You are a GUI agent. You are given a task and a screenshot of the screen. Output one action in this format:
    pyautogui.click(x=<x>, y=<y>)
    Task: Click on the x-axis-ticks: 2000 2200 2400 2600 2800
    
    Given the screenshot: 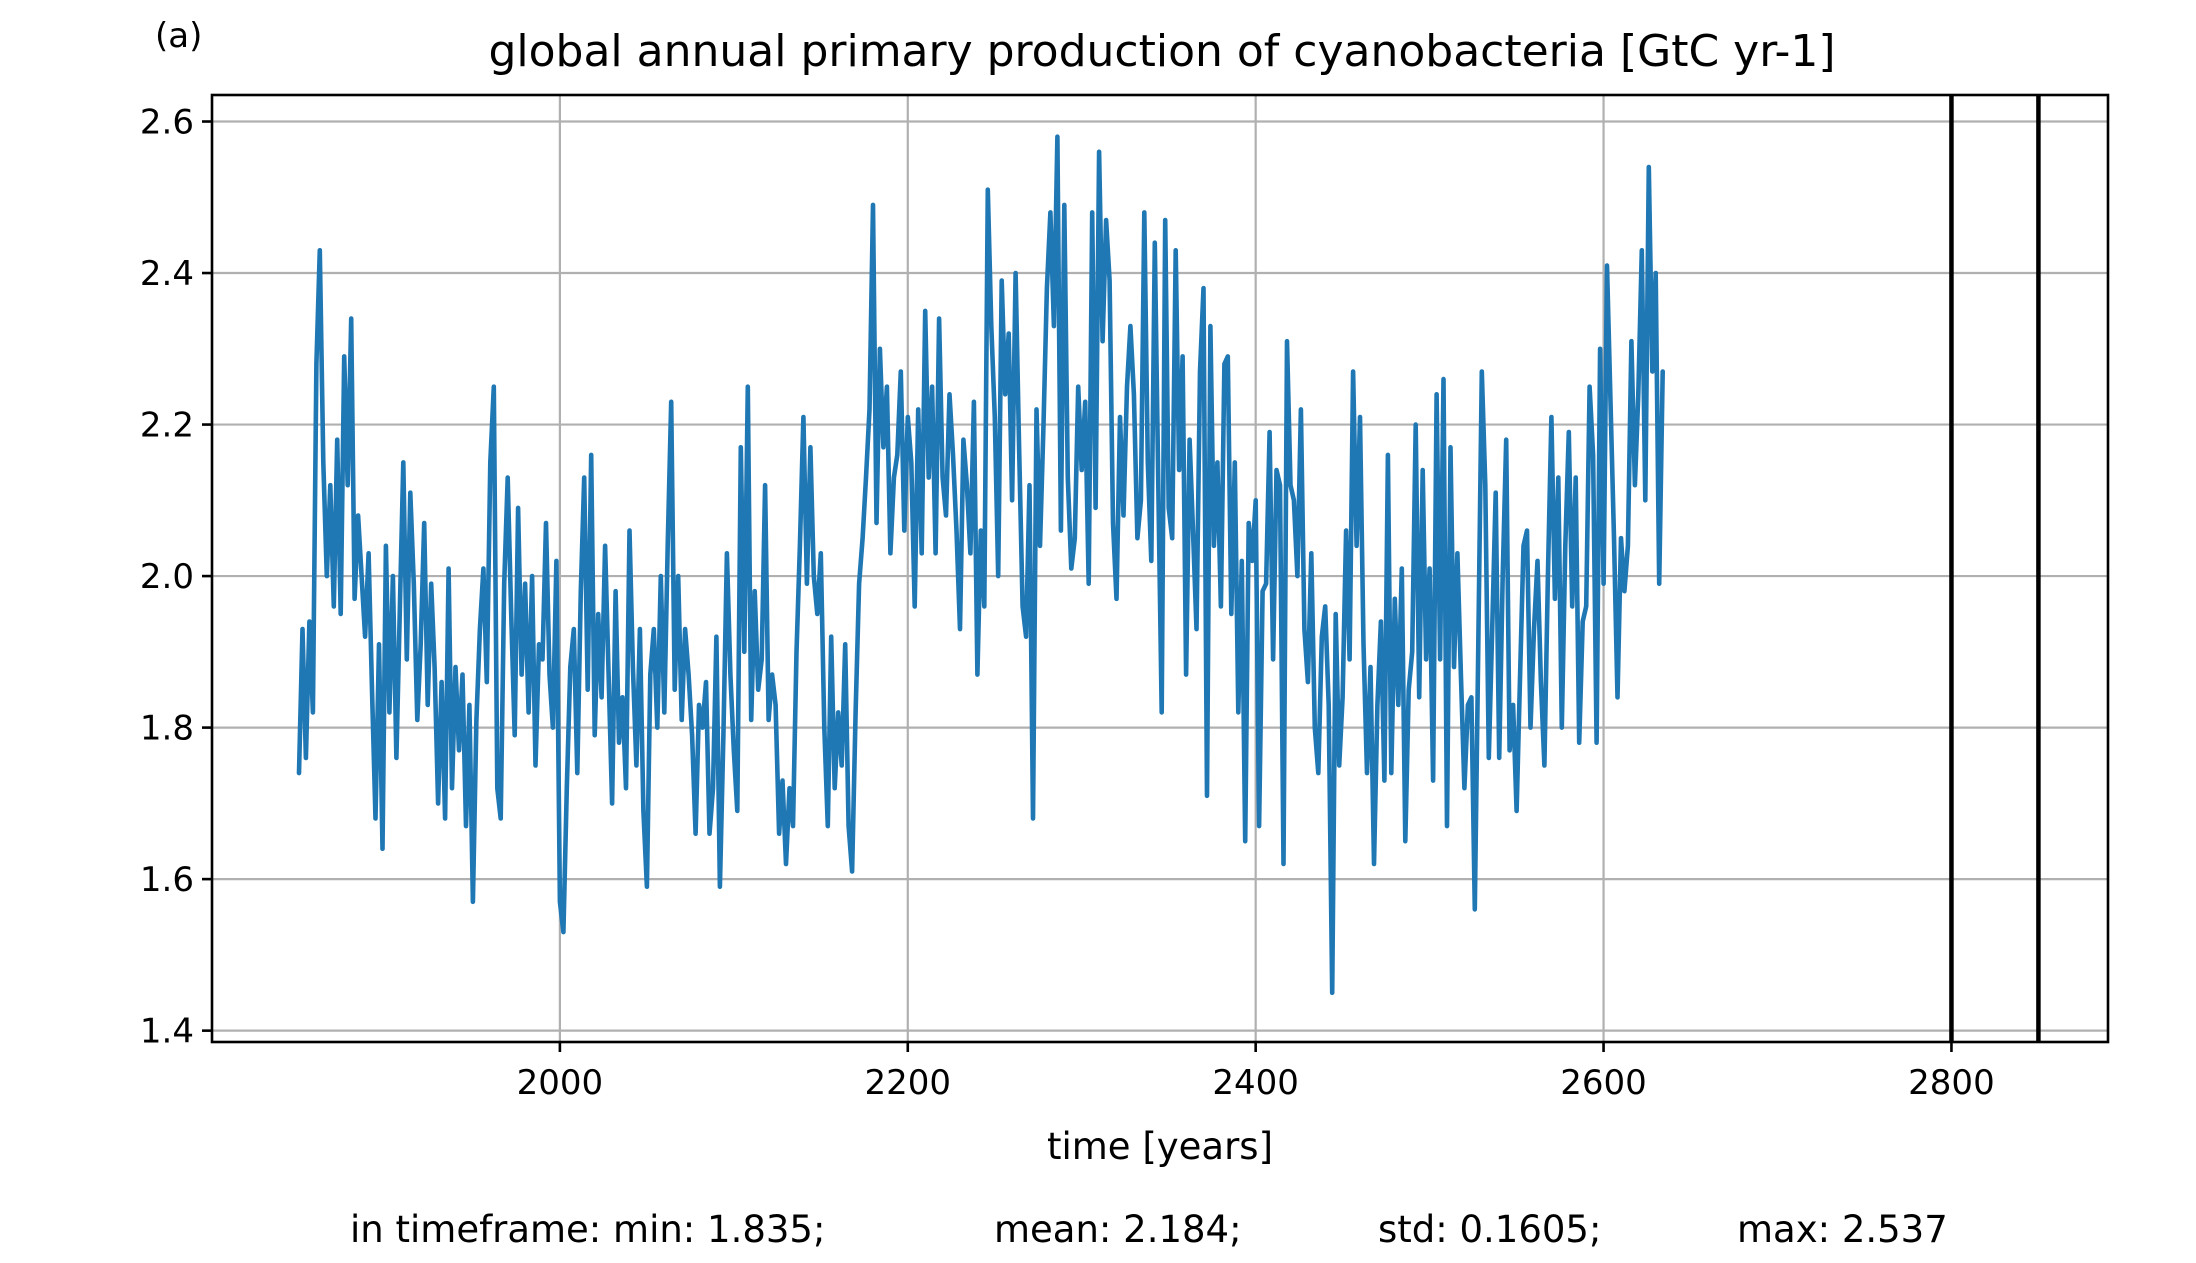 What is the action you would take?
    pyautogui.click(x=1256, y=1072)
    